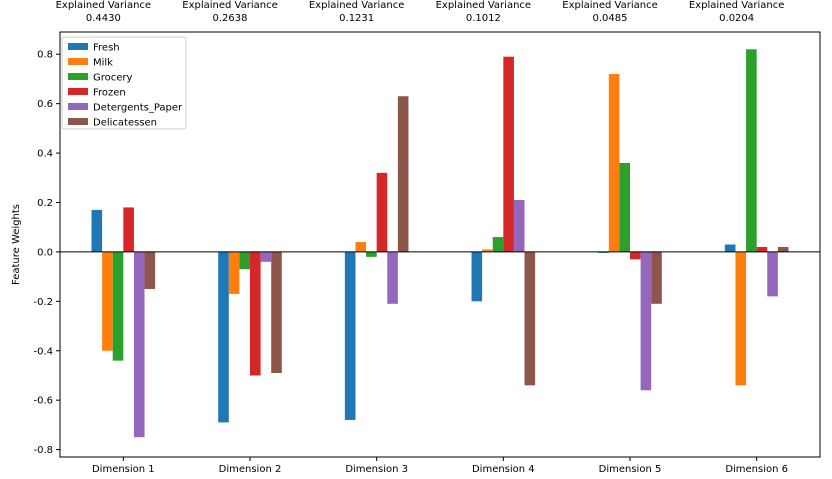 Image resolution: width=832 pixels, height=479 pixels. I want to click on x-tick-label: Dimension 1, so click(123, 469).